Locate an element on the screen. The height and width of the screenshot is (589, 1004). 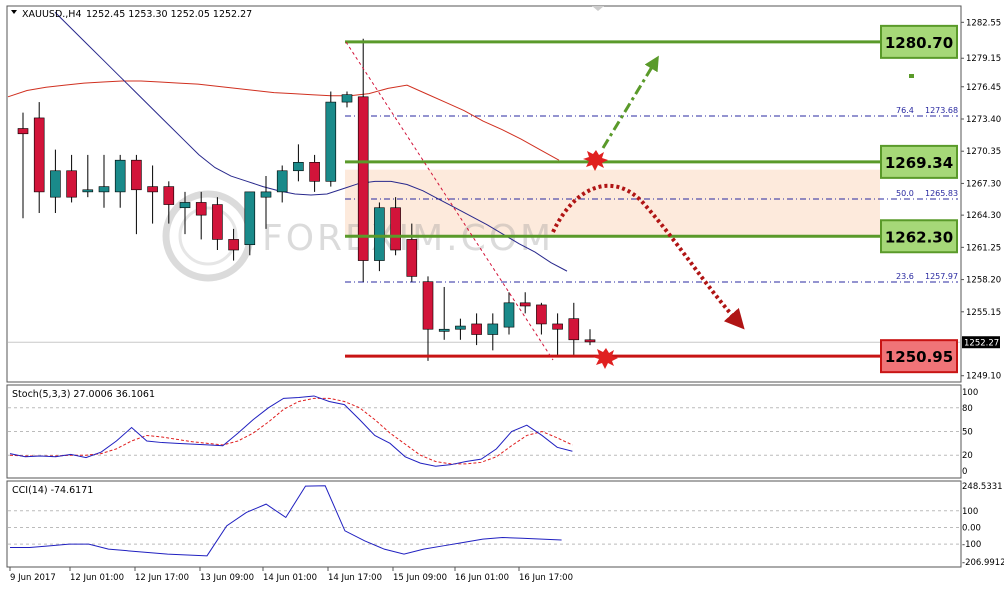
cci-label: CCI(14) -74.6171 is located at coordinates (52, 490).